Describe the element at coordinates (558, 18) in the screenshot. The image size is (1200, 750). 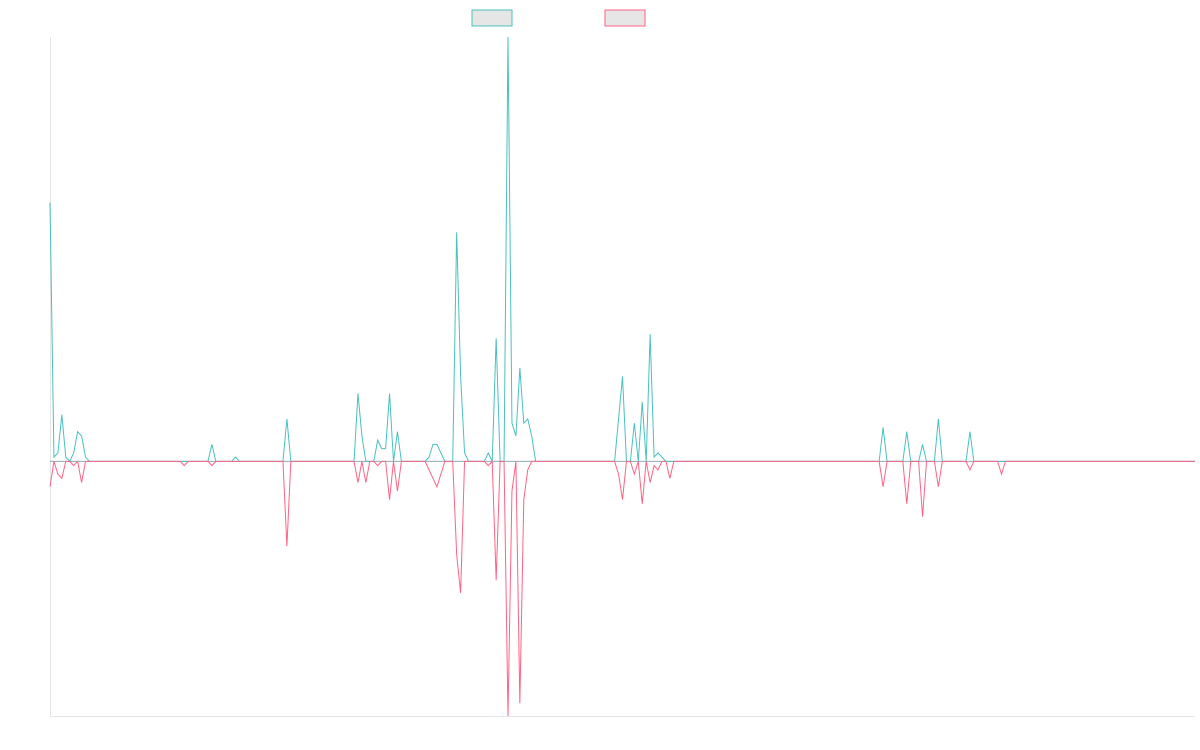
I see `legend` at that location.